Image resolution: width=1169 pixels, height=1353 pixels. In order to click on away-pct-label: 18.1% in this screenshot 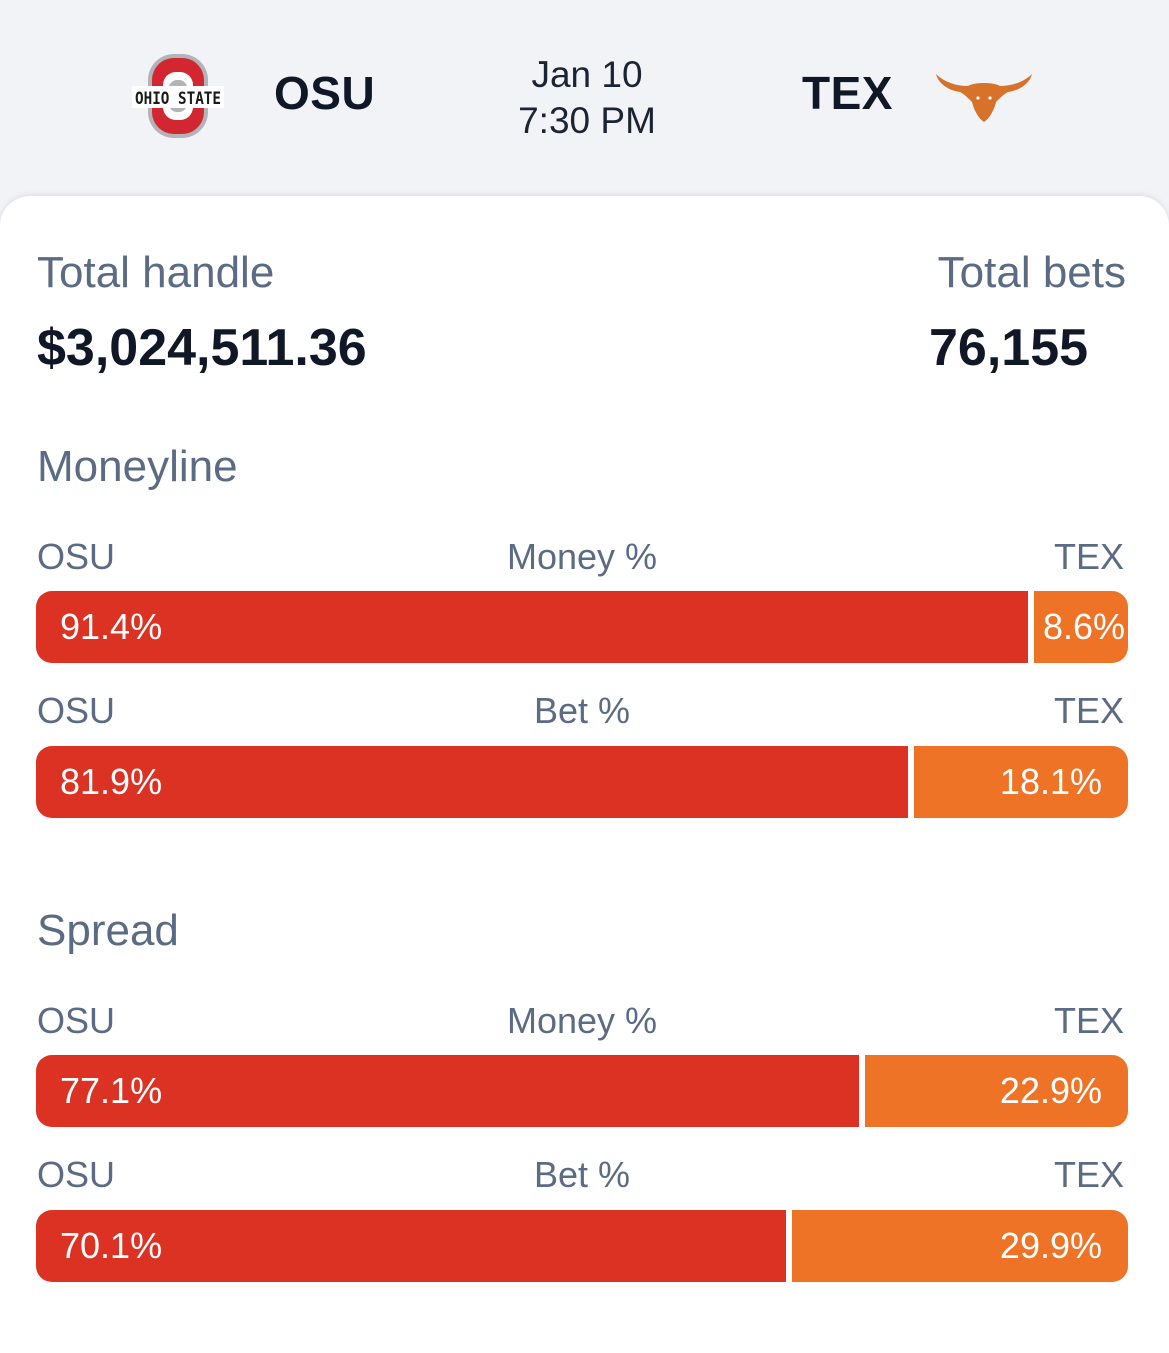, I will do `click(1050, 781)`.